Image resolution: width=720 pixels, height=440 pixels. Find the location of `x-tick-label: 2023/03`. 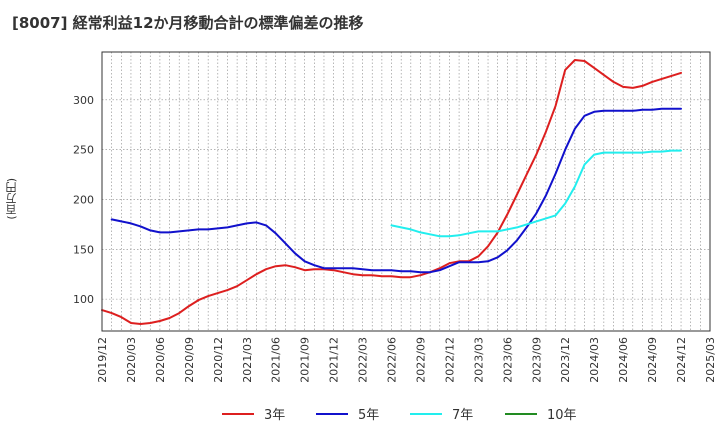

x-tick-label: 2023/03 is located at coordinates (478, 360).